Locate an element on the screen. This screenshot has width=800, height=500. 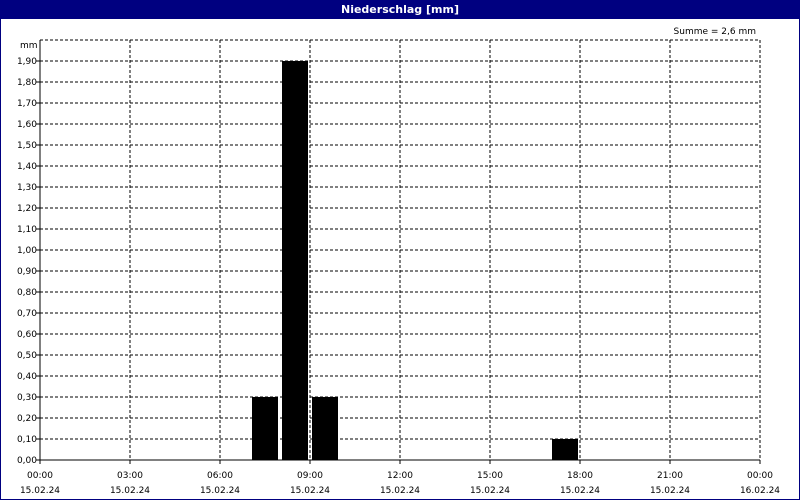
y-tick-label: 1,50 is located at coordinates (27, 146).